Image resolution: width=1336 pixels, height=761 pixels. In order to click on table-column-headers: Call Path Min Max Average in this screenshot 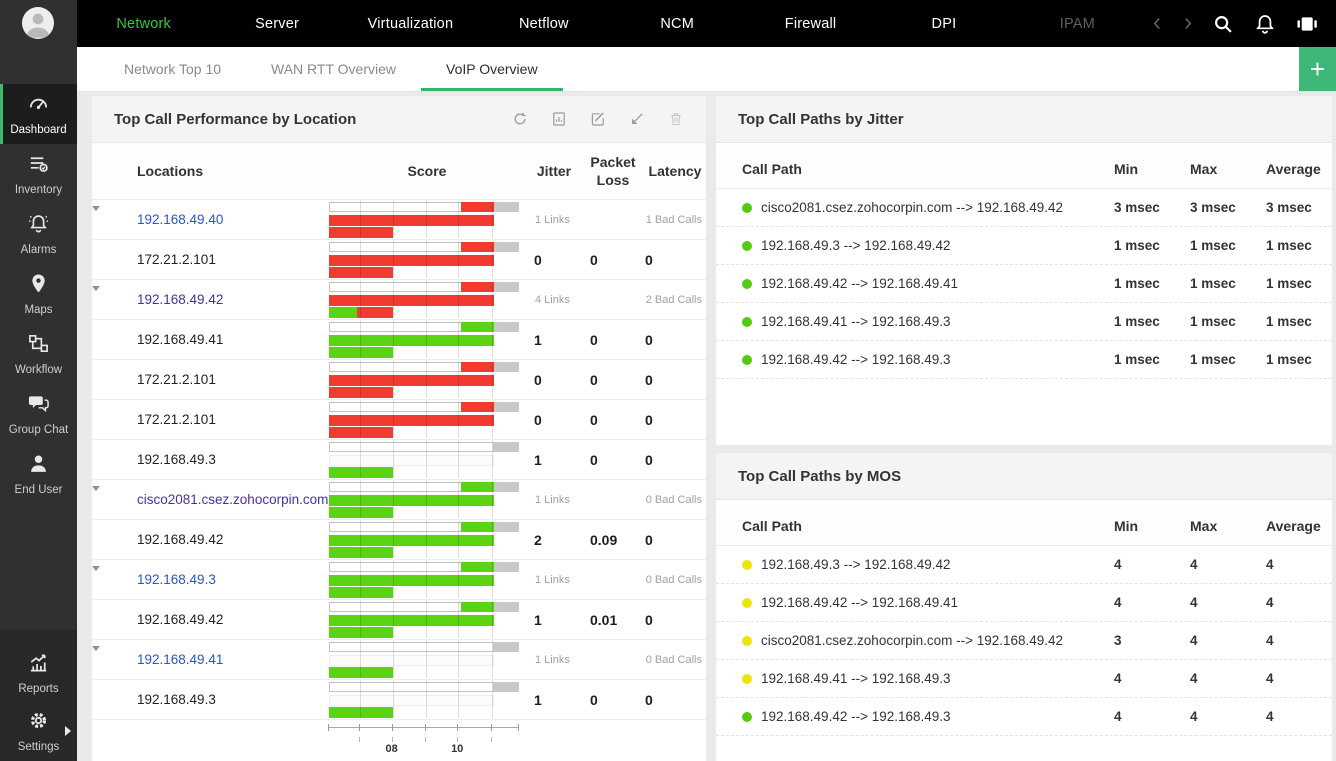, I will do `click(1024, 526)`.